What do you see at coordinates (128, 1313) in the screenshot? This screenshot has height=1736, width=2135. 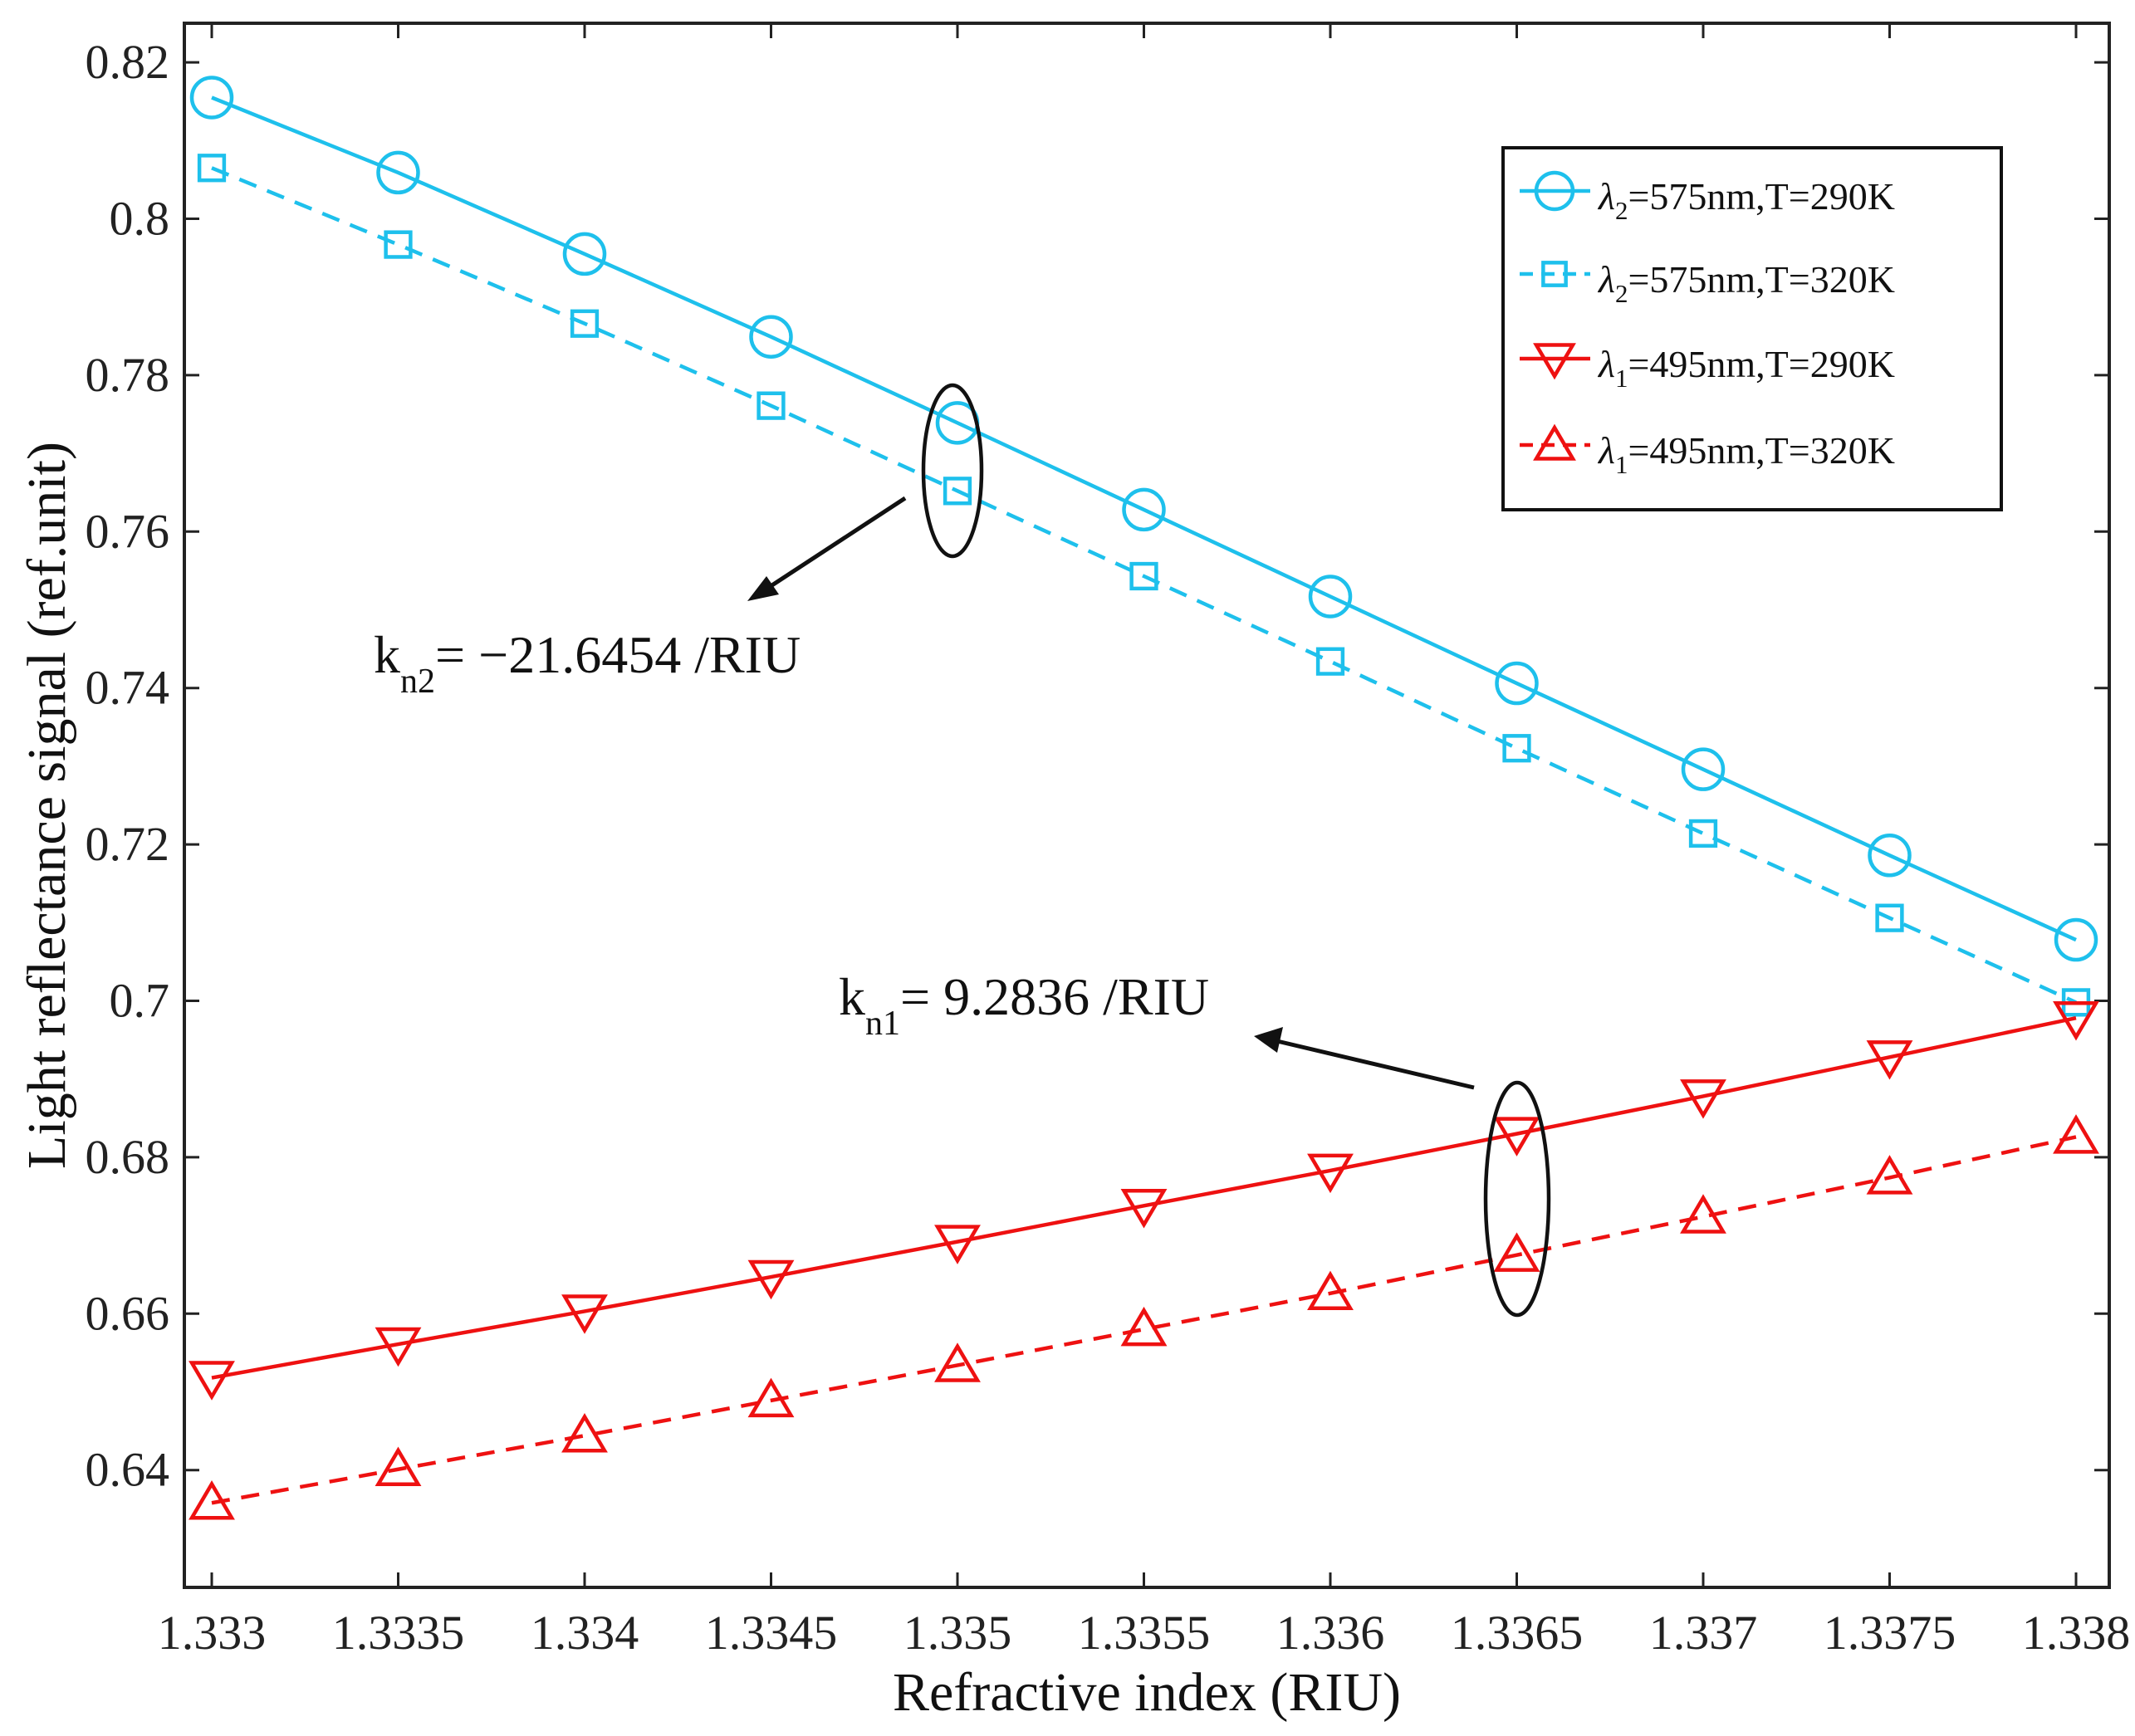 I see `y-tick-label: 0.66` at bounding box center [128, 1313].